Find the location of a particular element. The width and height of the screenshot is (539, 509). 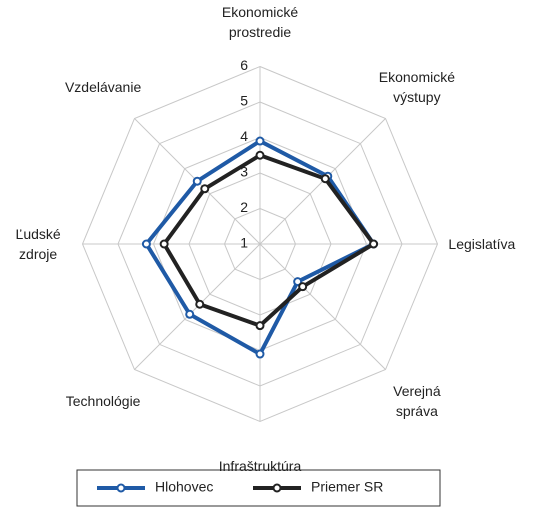

legend-label: Hlohovec is located at coordinates (184, 487).